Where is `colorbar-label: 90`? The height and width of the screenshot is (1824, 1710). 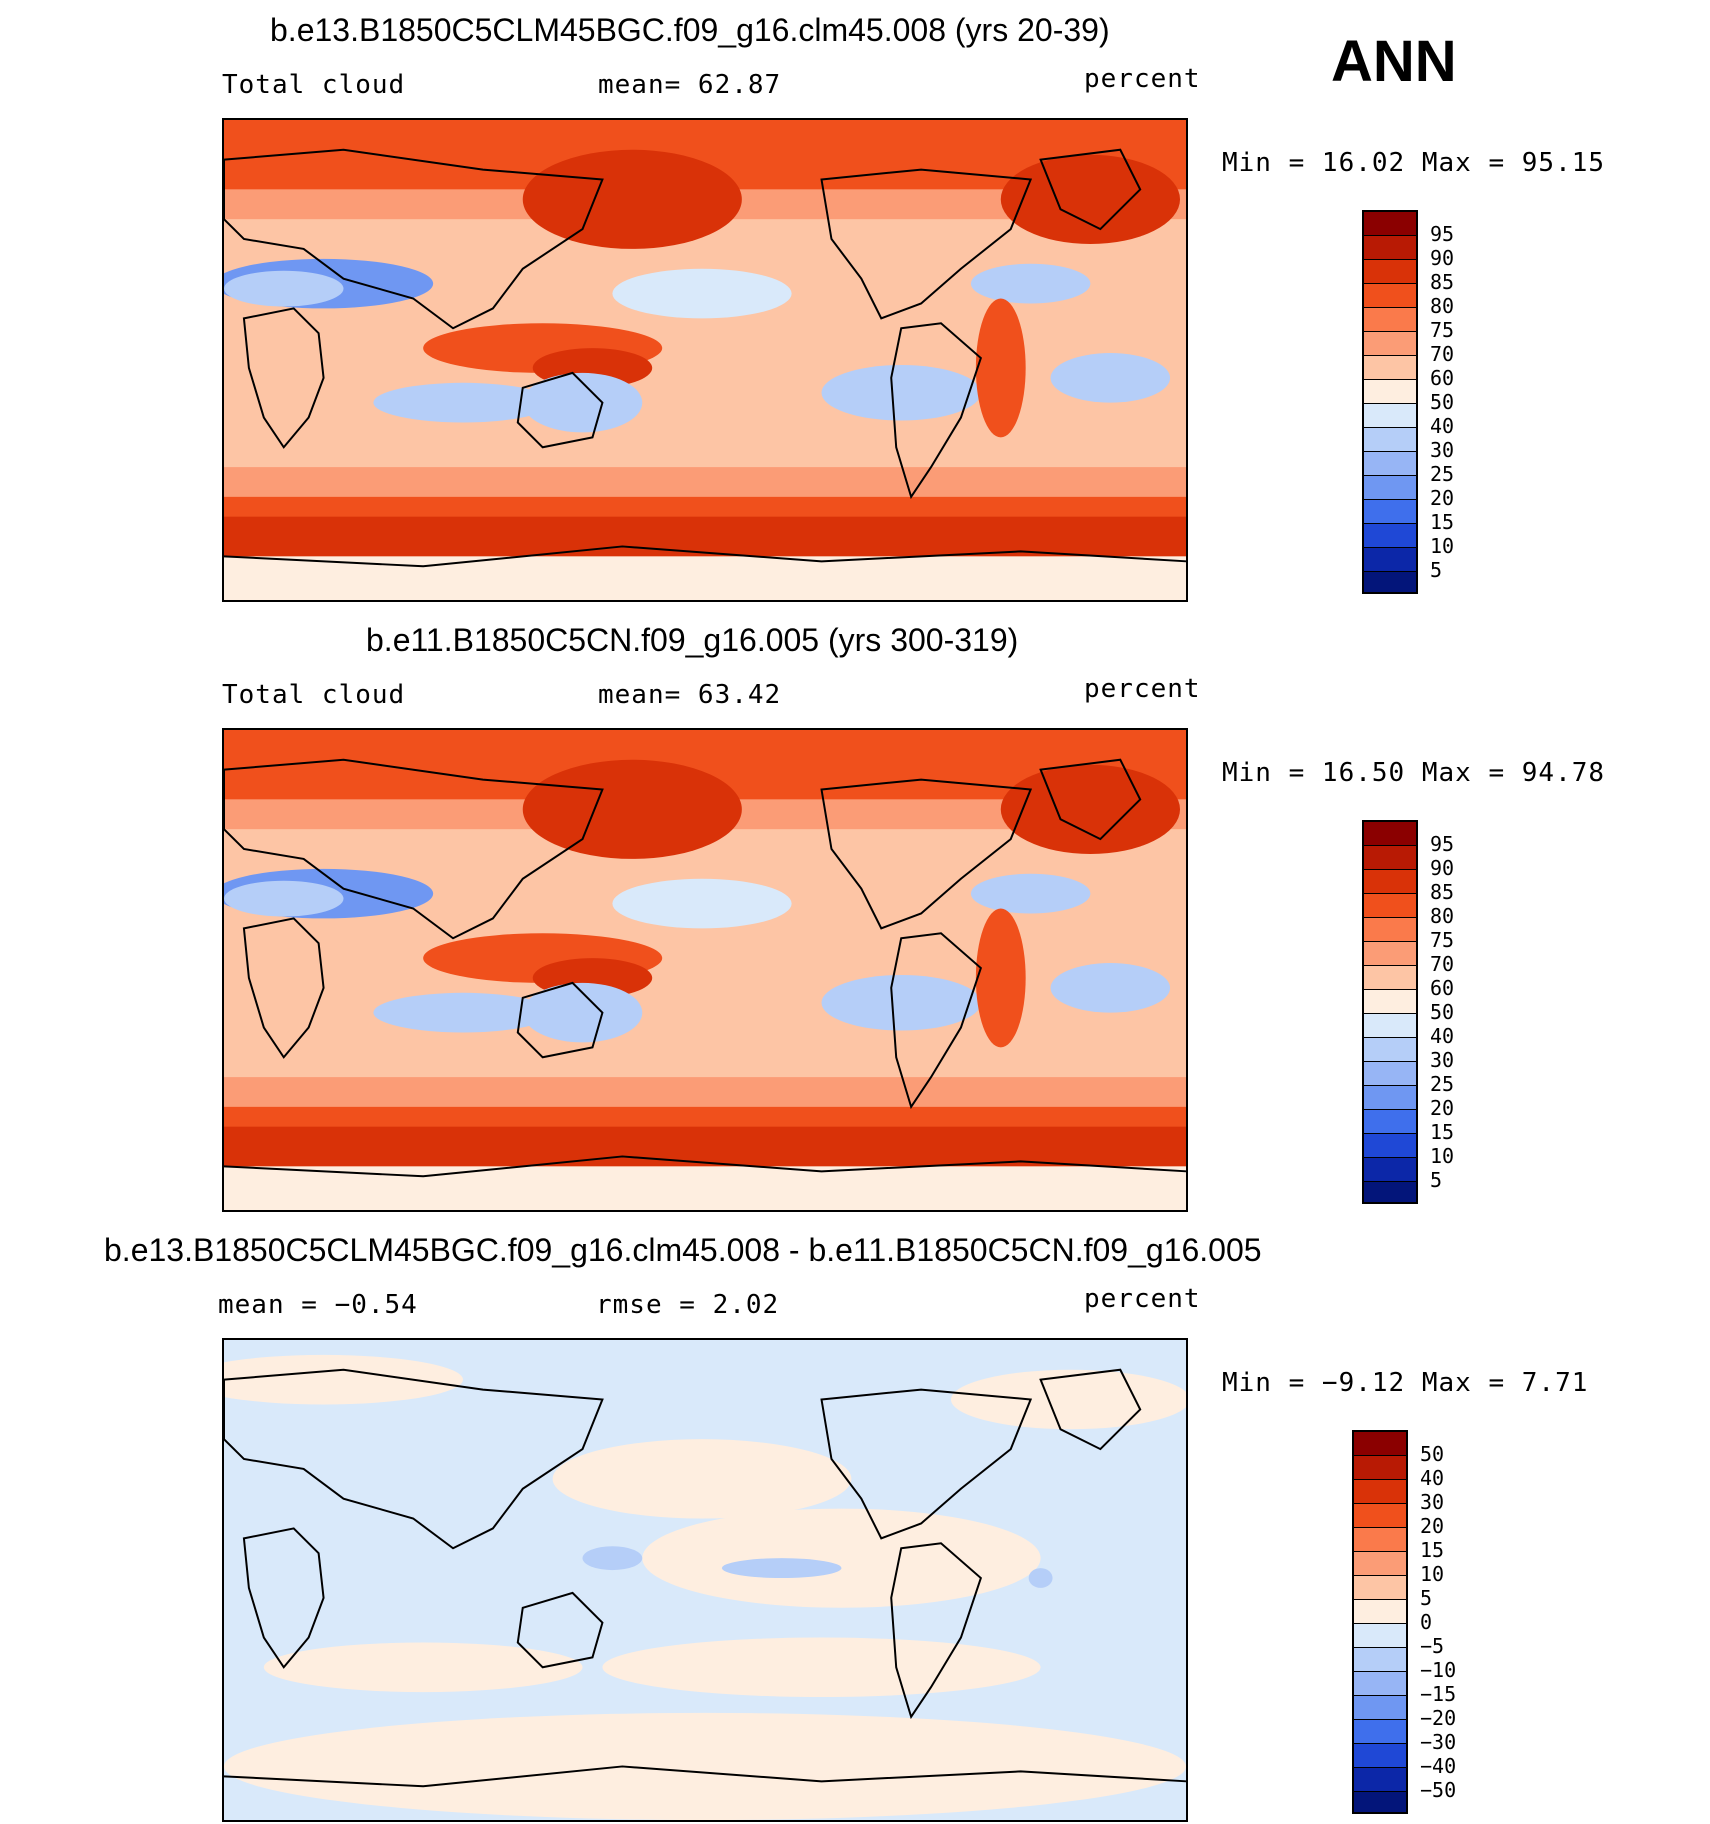
colorbar-label: 90 is located at coordinates (1442, 868).